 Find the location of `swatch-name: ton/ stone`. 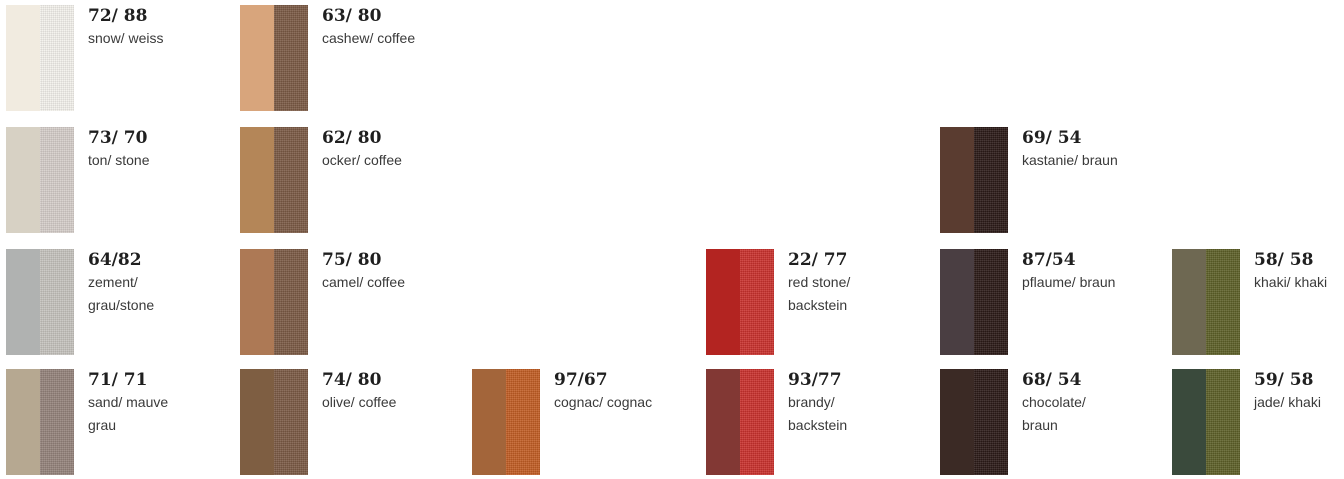

swatch-name: ton/ stone is located at coordinates (119, 160).